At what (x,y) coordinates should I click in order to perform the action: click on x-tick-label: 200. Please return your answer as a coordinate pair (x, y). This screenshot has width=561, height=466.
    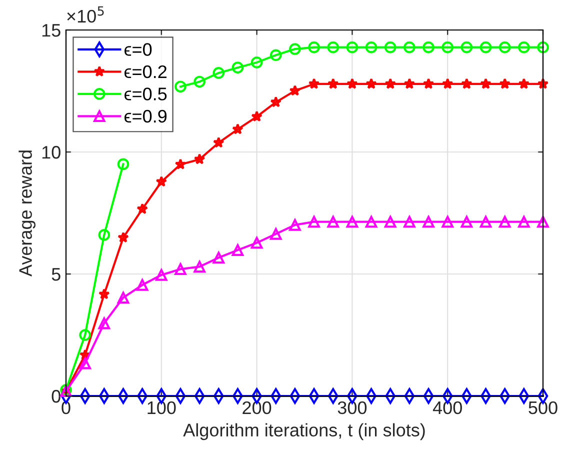
    Looking at the image, I should click on (257, 407).